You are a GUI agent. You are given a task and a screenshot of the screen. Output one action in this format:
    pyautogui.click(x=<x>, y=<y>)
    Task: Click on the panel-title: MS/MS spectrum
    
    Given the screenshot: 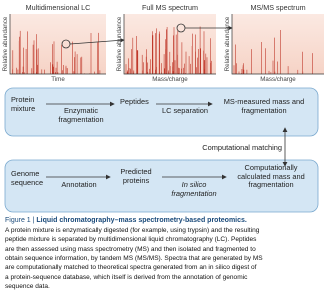 What is the action you would take?
    pyautogui.click(x=277, y=7)
    